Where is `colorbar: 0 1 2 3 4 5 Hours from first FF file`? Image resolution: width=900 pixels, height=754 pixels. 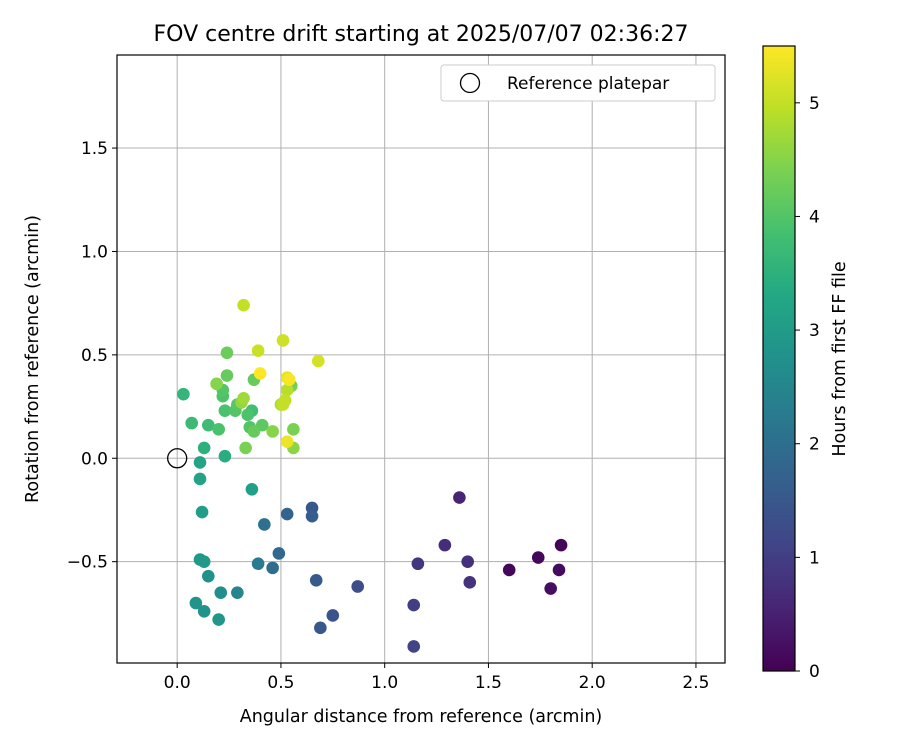
colorbar: 0 1 2 3 4 5 Hours from first FF file is located at coordinates (806, 363).